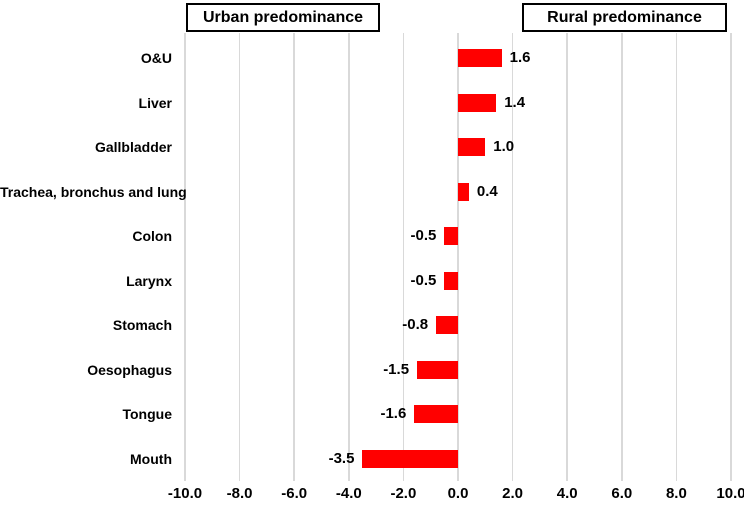 This screenshot has height=507, width=744. Describe the element at coordinates (487, 191) in the screenshot. I see `bar-value-label: 0.4` at that location.